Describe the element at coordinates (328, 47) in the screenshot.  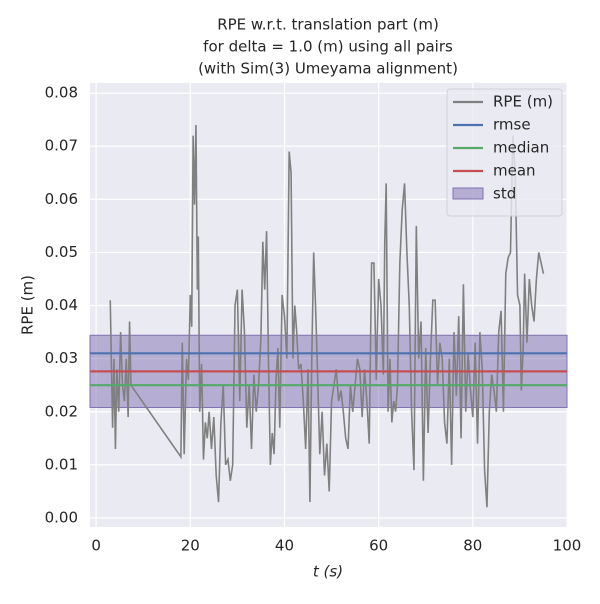
I see `chart-title: for delta = 1.0 (m) using all pairs` at that location.